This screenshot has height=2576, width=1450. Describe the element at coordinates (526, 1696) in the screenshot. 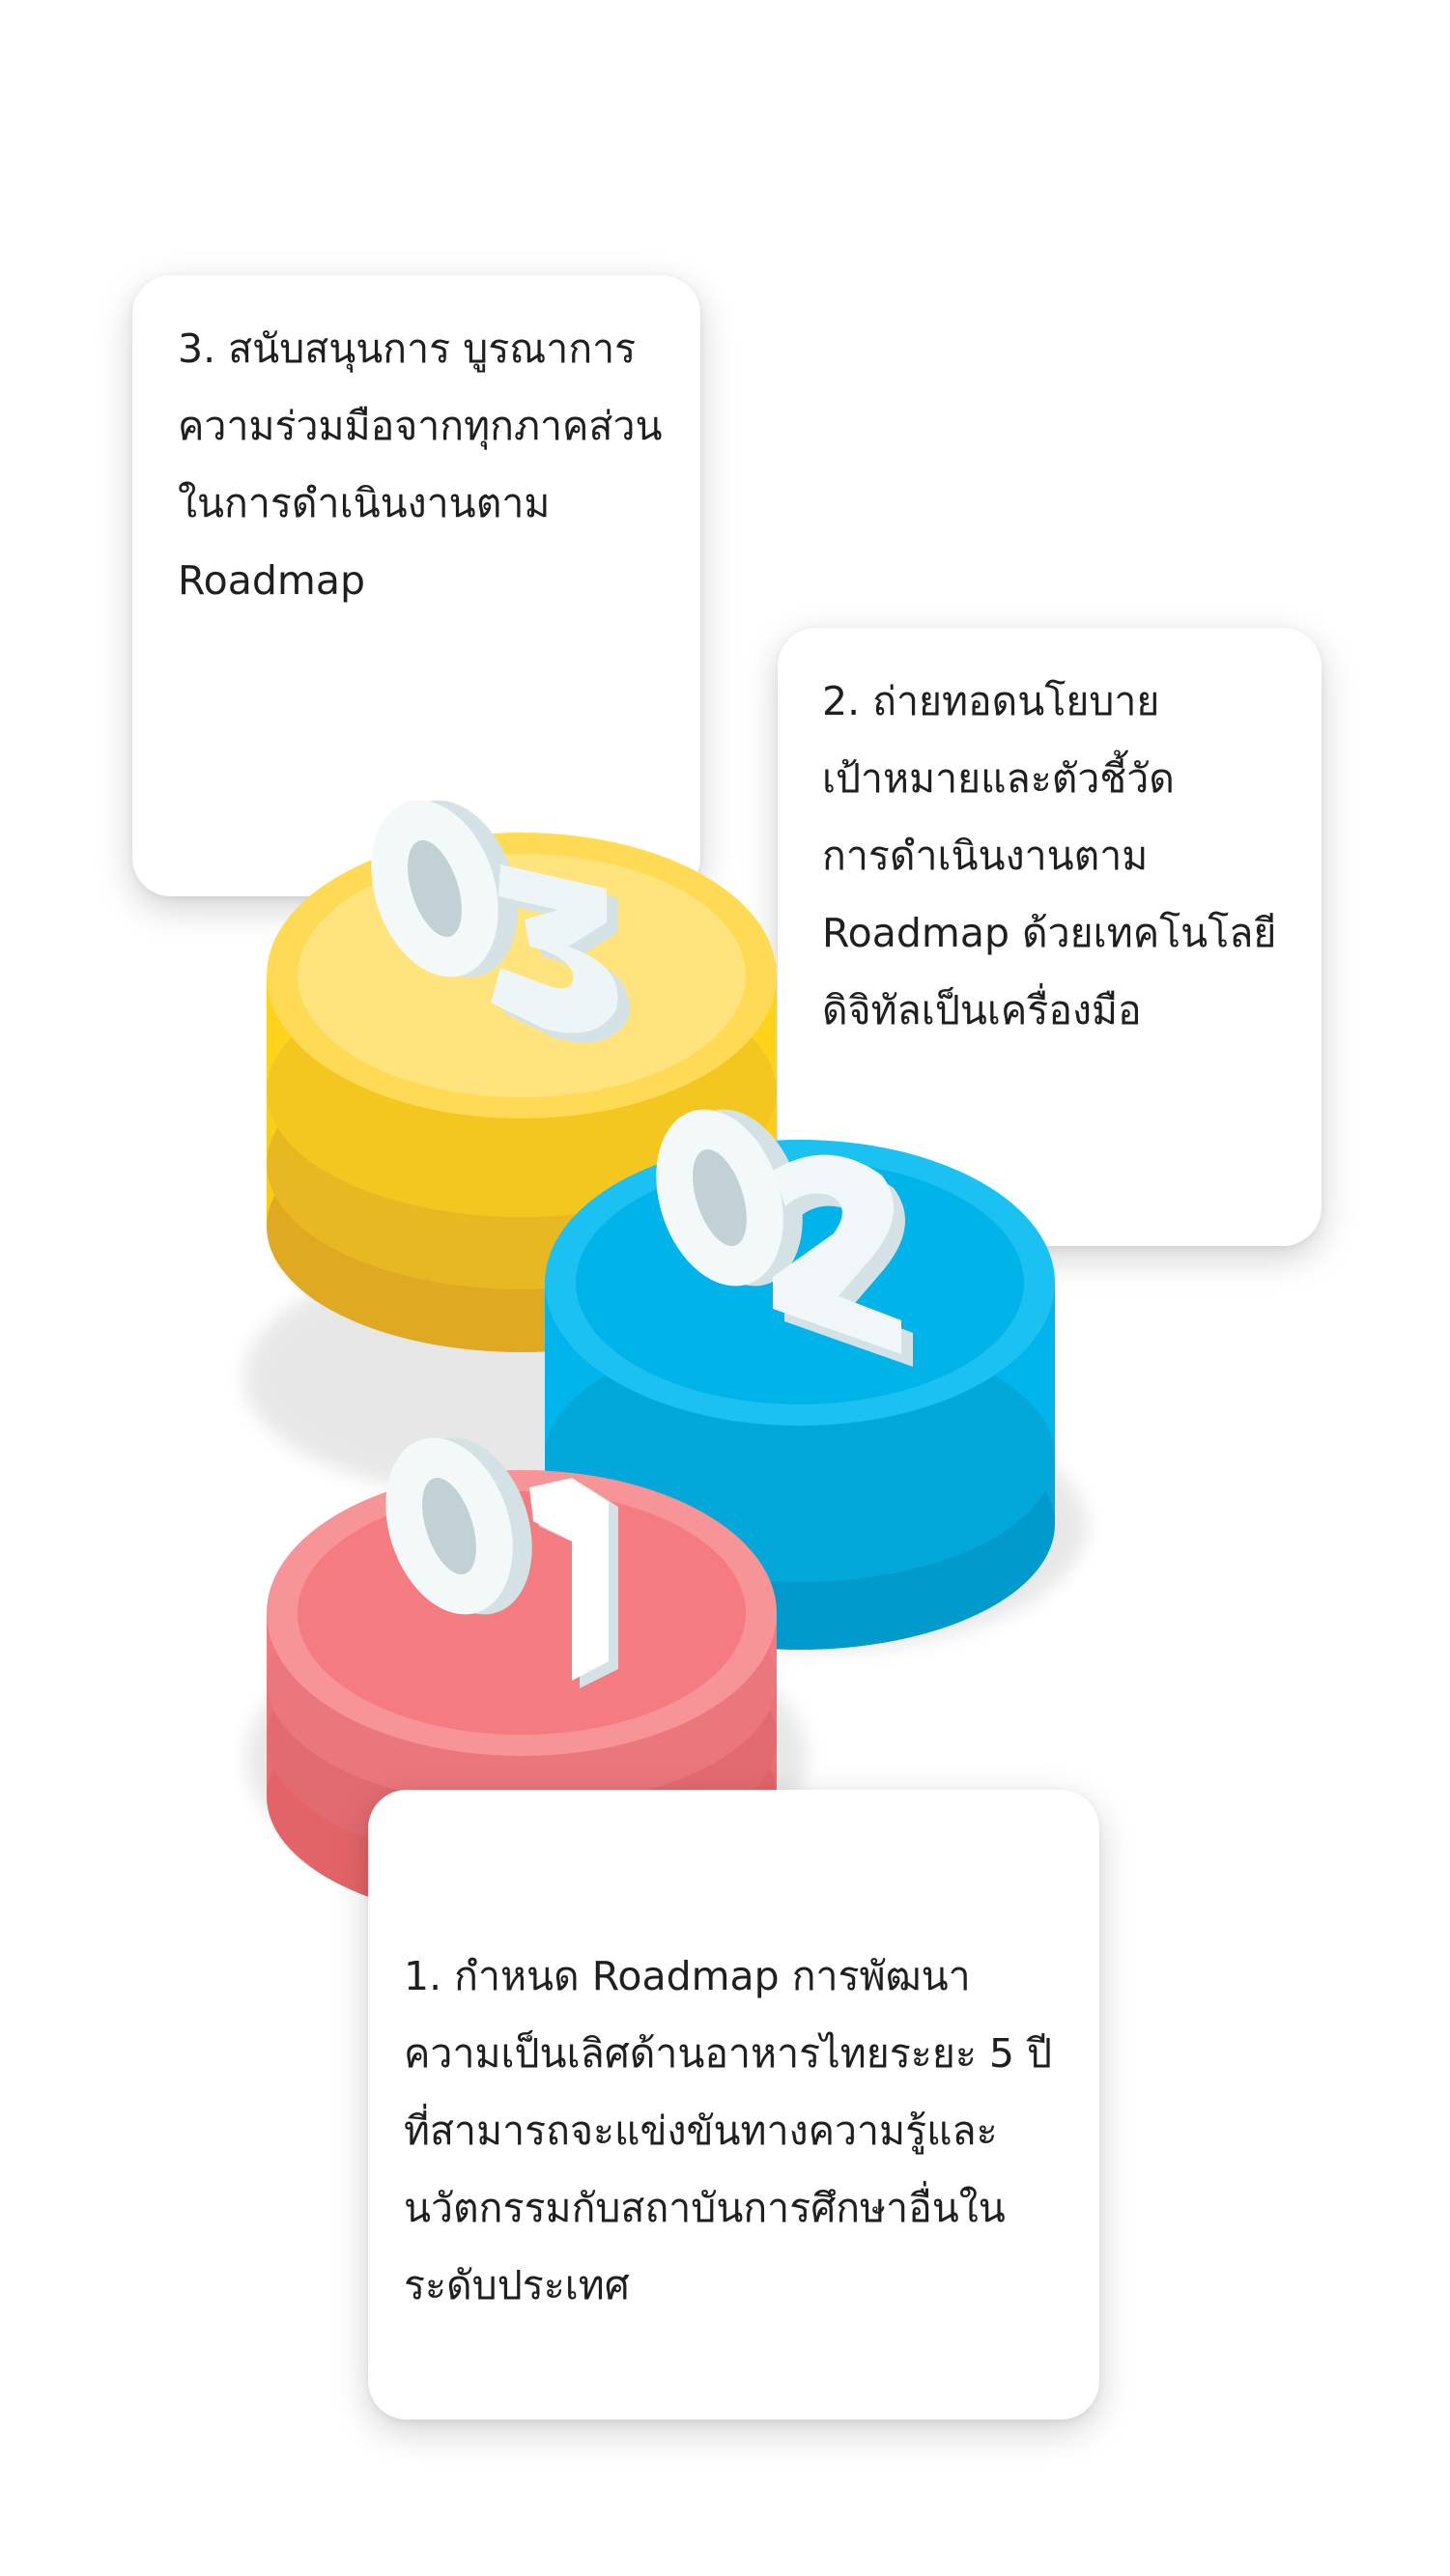

I see `step-1-cylinder` at that location.